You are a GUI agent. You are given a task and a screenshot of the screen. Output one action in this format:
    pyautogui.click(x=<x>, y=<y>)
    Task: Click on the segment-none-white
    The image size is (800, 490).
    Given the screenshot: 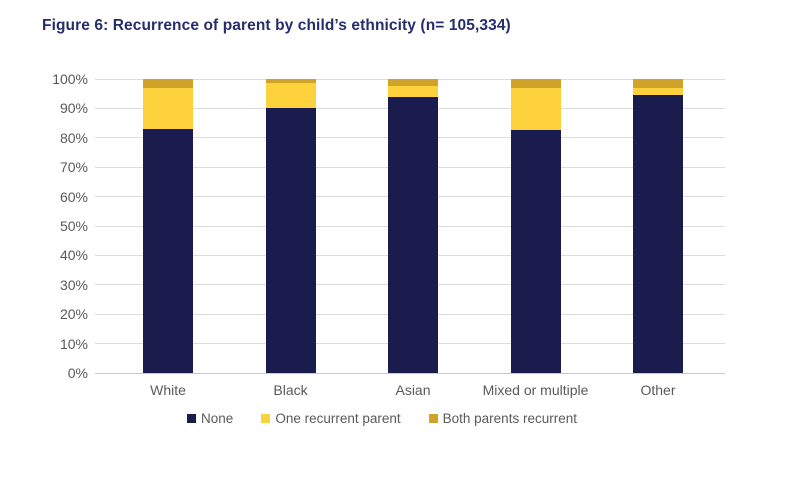 What is the action you would take?
    pyautogui.click(x=168, y=250)
    